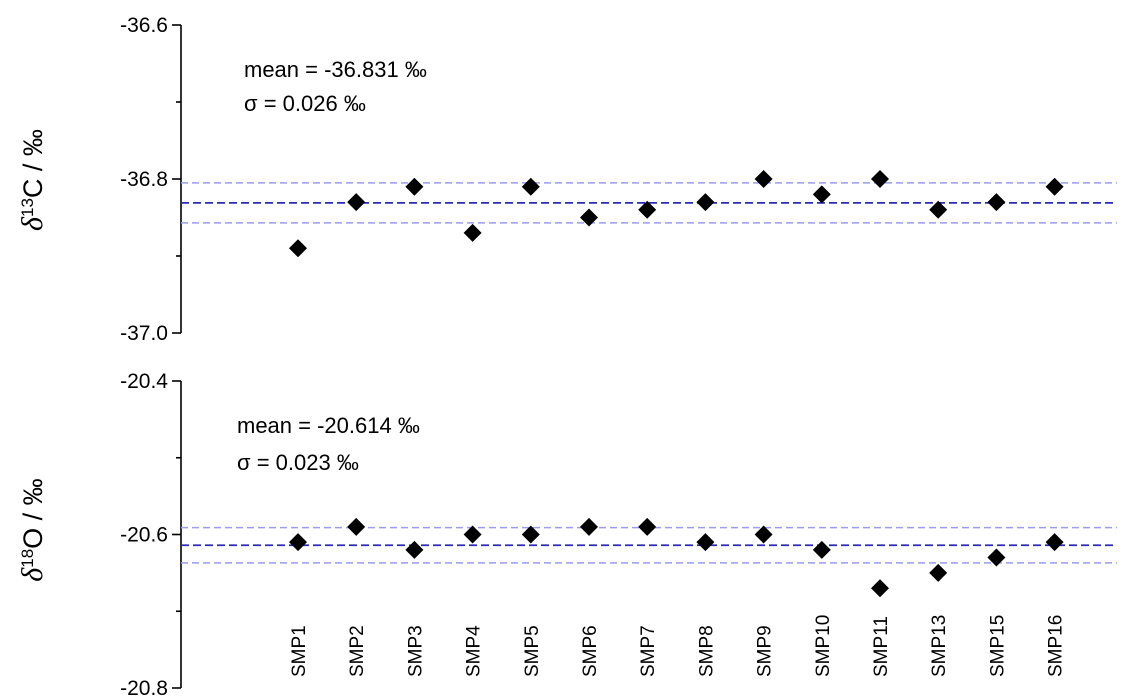 The image size is (1122, 698). What do you see at coordinates (144, 25) in the screenshot?
I see `c13-tick-label: -36.6` at bounding box center [144, 25].